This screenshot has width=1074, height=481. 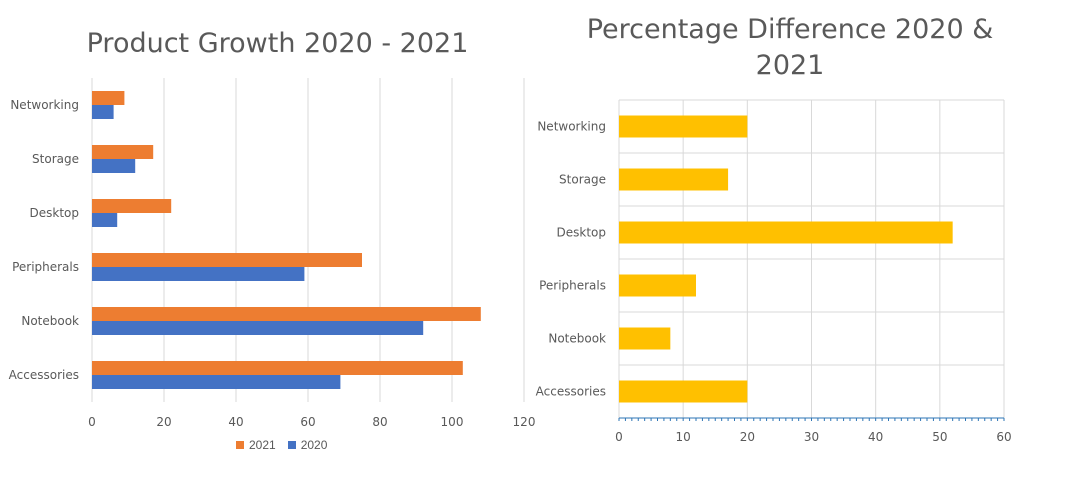 I want to click on bar-peripherals, so click(x=657, y=285).